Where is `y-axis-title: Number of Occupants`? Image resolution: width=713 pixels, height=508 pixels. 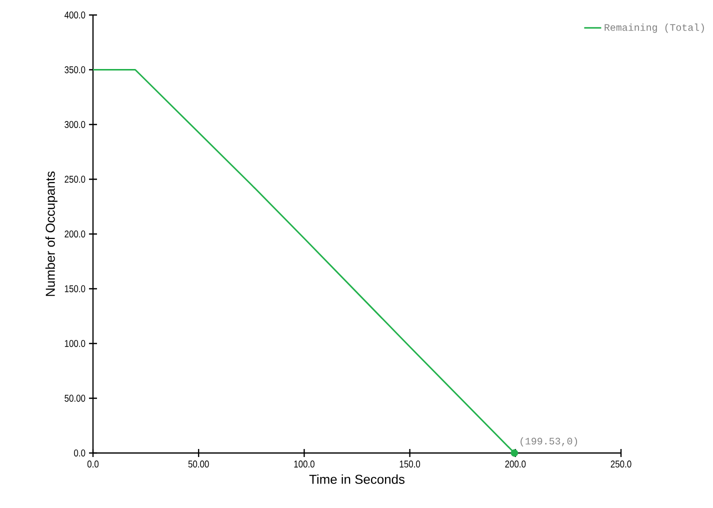
y-axis-title: Number of Occupants is located at coordinates (51, 233).